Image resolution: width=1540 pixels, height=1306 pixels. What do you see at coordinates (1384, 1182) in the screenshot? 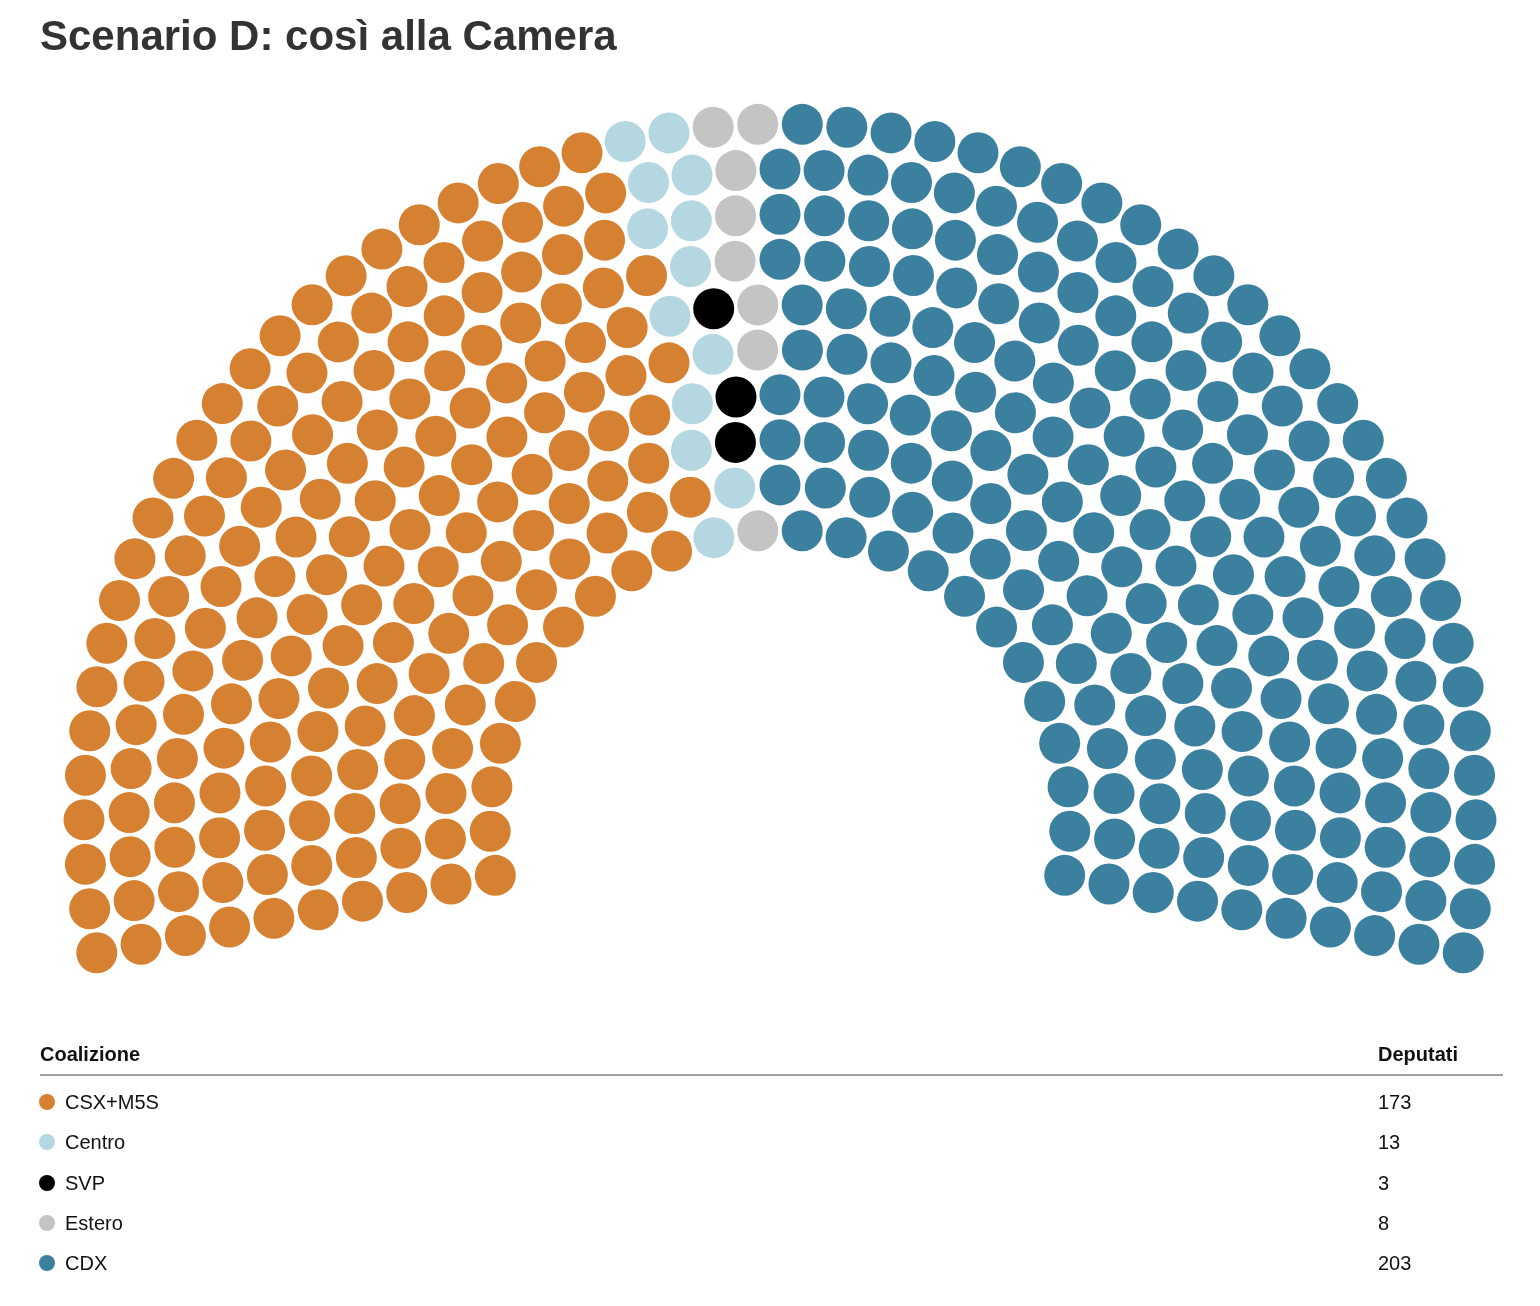
I see `data-label: 3` at bounding box center [1384, 1182].